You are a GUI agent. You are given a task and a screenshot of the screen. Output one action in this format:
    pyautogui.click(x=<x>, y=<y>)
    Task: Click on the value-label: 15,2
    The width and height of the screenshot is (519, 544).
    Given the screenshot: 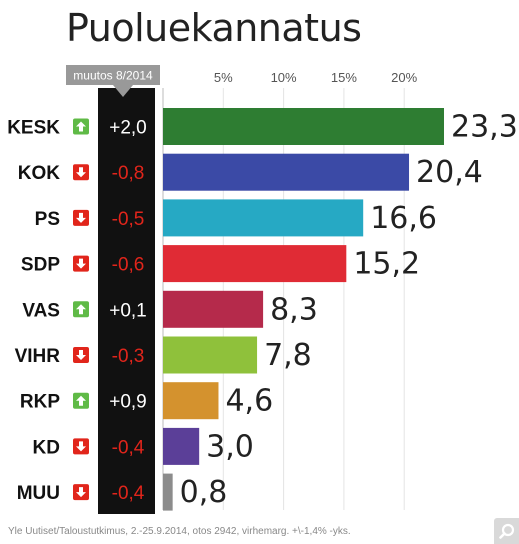 What is the action you would take?
    pyautogui.click(x=386, y=264)
    